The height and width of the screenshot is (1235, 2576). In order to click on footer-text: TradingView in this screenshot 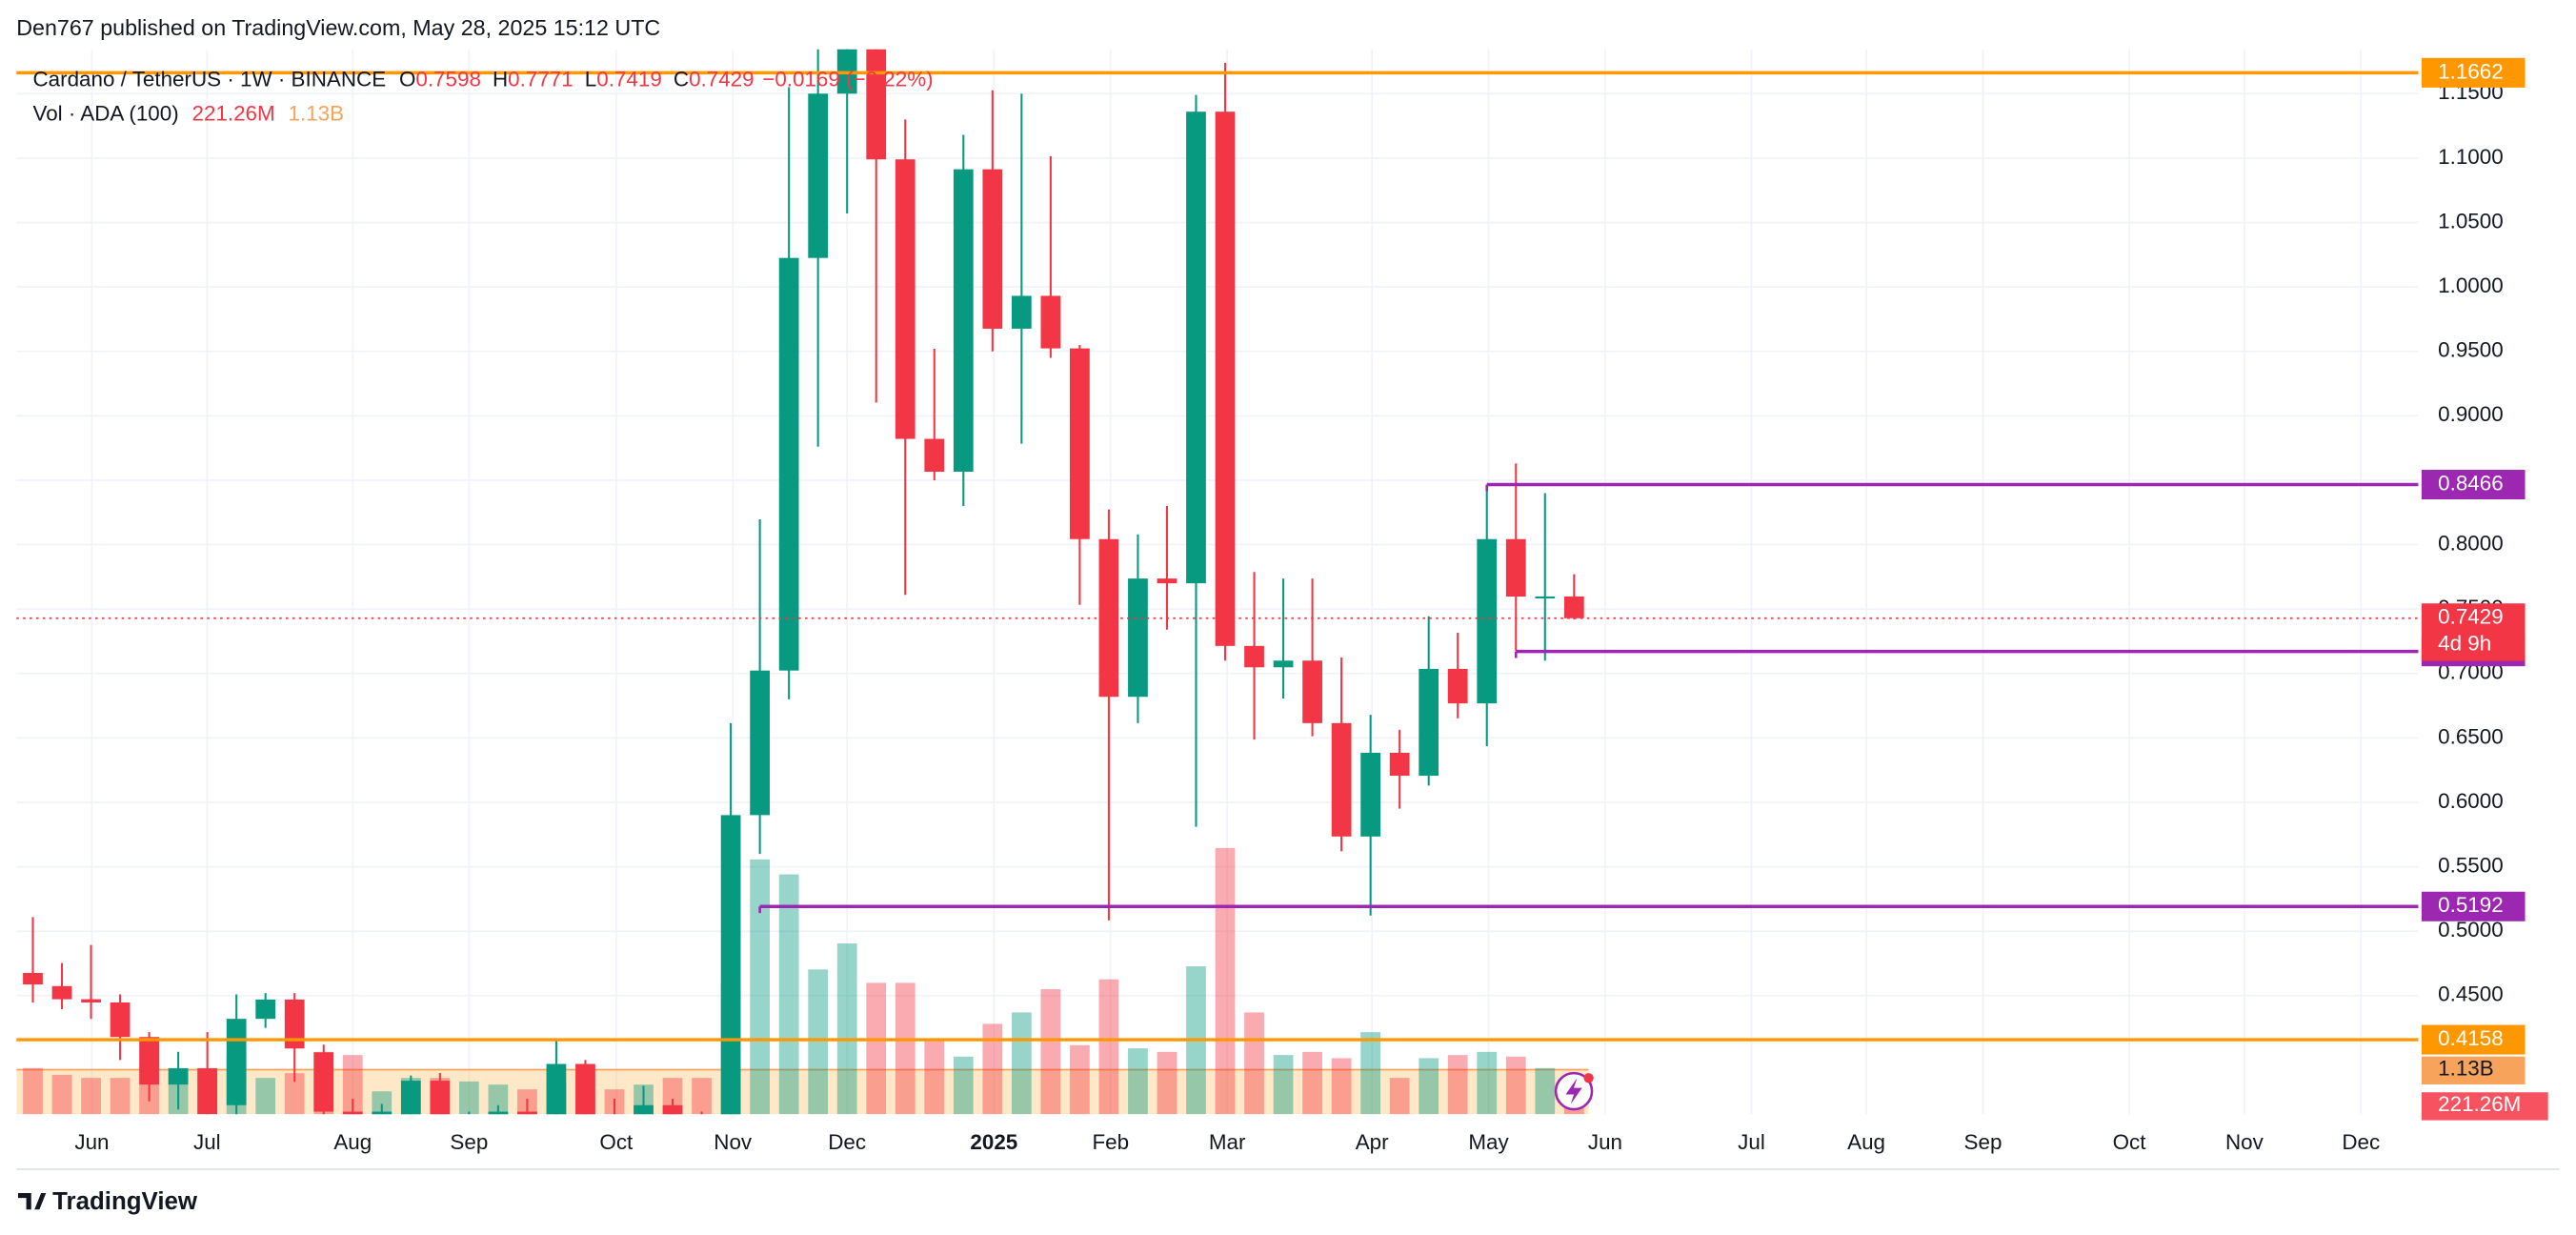, I will do `click(125, 1201)`.